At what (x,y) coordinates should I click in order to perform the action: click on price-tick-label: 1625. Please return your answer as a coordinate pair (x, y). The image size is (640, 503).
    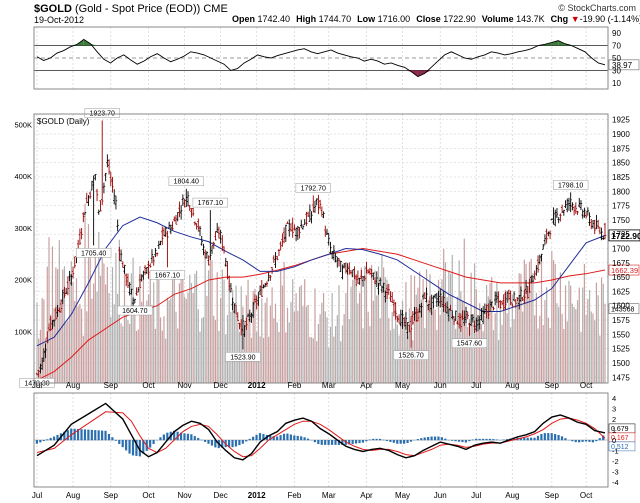
    Looking at the image, I should click on (621, 291).